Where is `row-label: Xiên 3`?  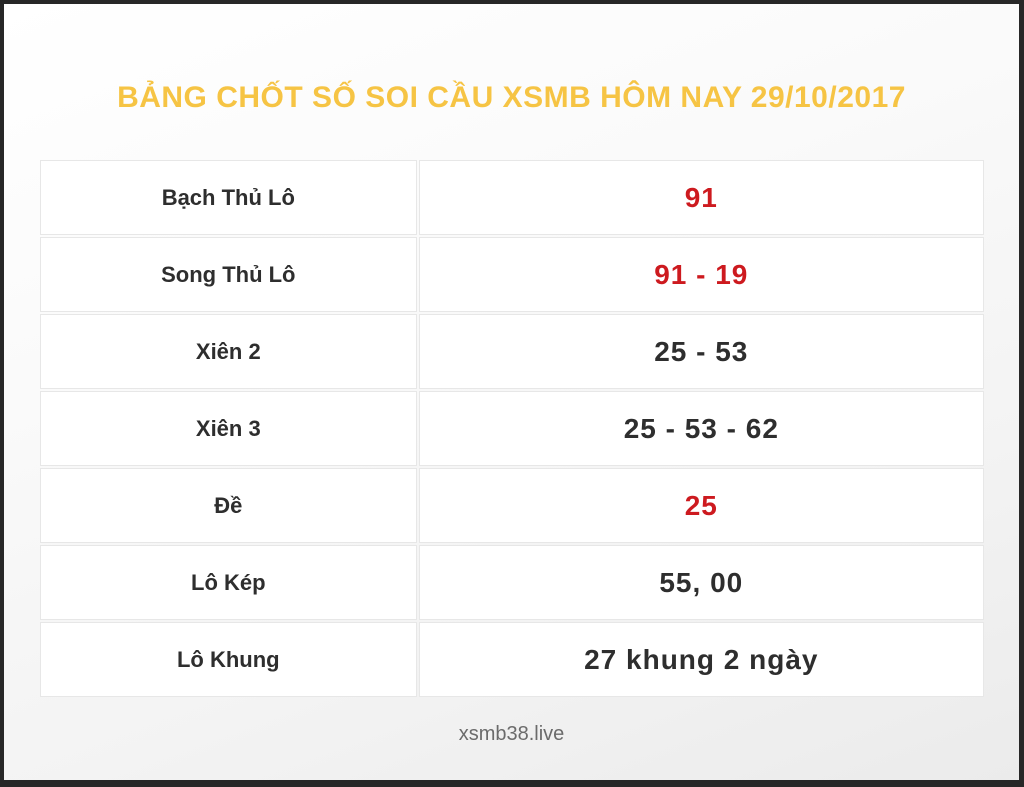 row-label: Xiên 3 is located at coordinates (228, 428).